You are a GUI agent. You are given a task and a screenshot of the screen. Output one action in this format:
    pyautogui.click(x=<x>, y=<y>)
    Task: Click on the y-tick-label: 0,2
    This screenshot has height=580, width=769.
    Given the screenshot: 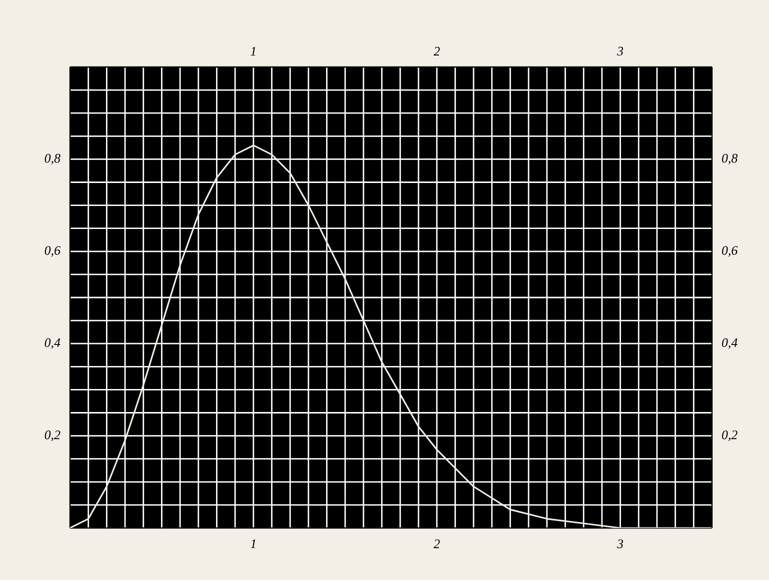 What is the action you would take?
    pyautogui.click(x=52, y=436)
    